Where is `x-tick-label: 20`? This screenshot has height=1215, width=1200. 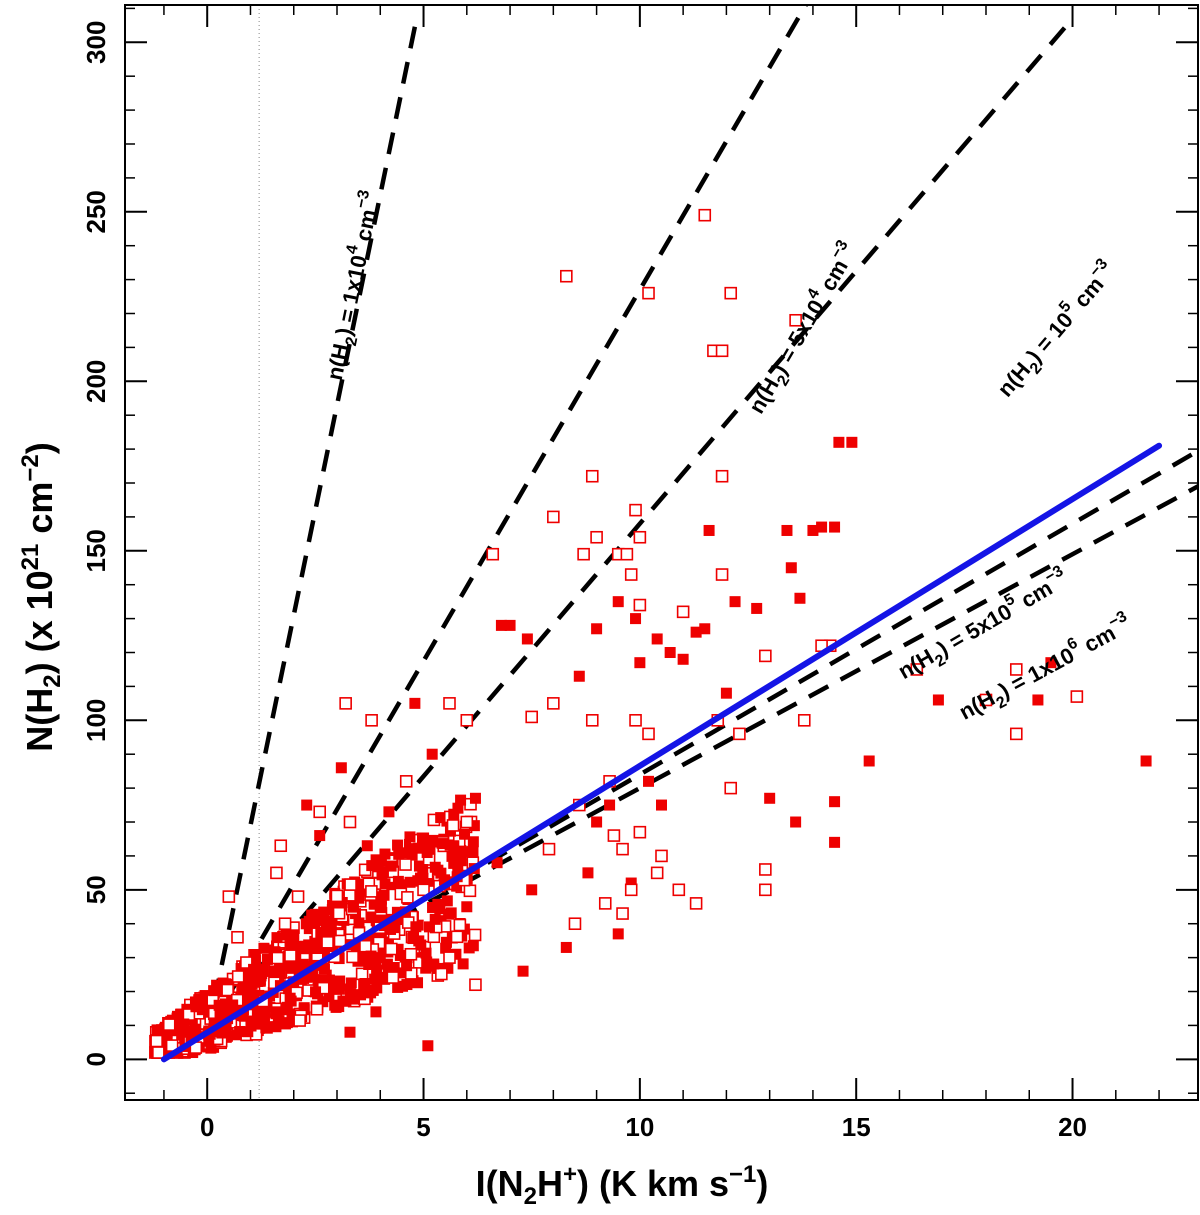
x-tick-label: 20 is located at coordinates (1072, 1127).